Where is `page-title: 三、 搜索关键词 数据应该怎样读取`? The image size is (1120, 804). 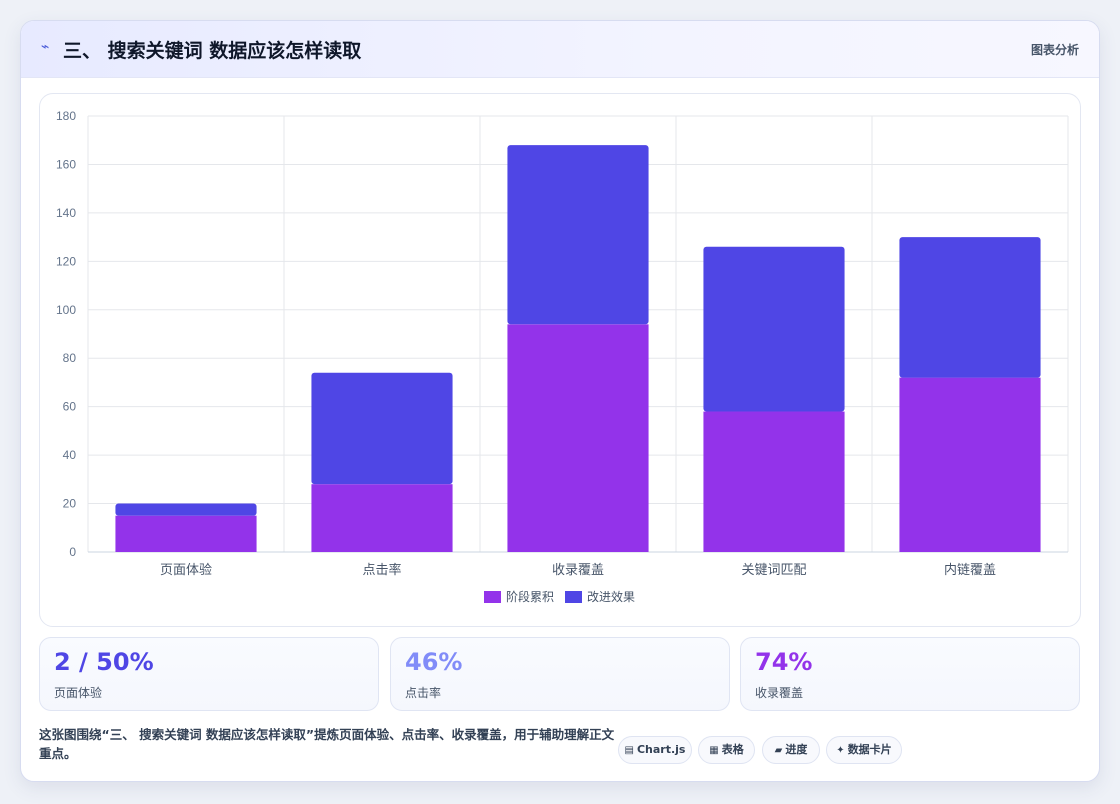 page-title: 三、 搜索关键词 数据应该怎样读取 is located at coordinates (212, 51).